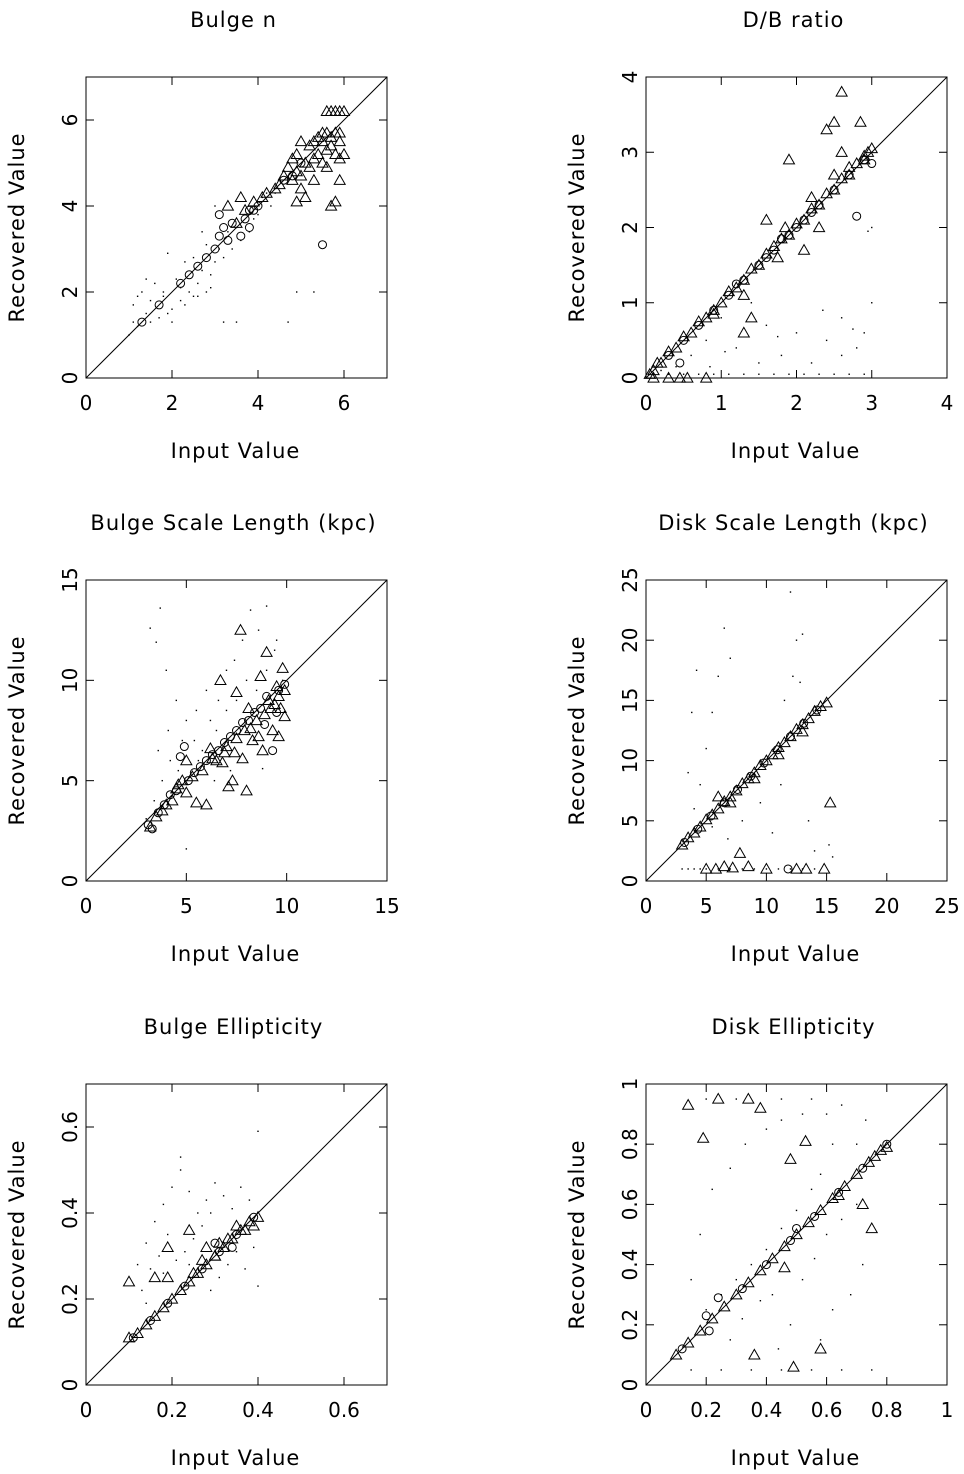  What do you see at coordinates (630, 639) in the screenshot?
I see `y-tick-label: 20` at bounding box center [630, 639].